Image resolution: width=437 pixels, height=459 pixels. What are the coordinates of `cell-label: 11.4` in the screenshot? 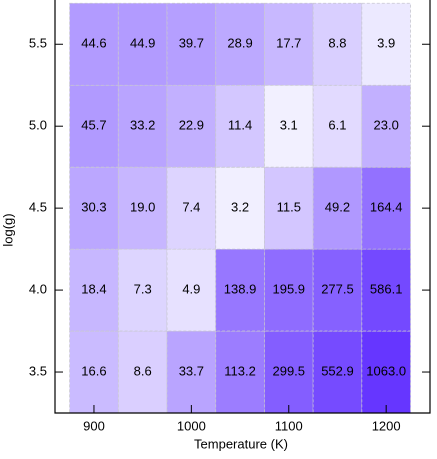 It's located at (240, 125).